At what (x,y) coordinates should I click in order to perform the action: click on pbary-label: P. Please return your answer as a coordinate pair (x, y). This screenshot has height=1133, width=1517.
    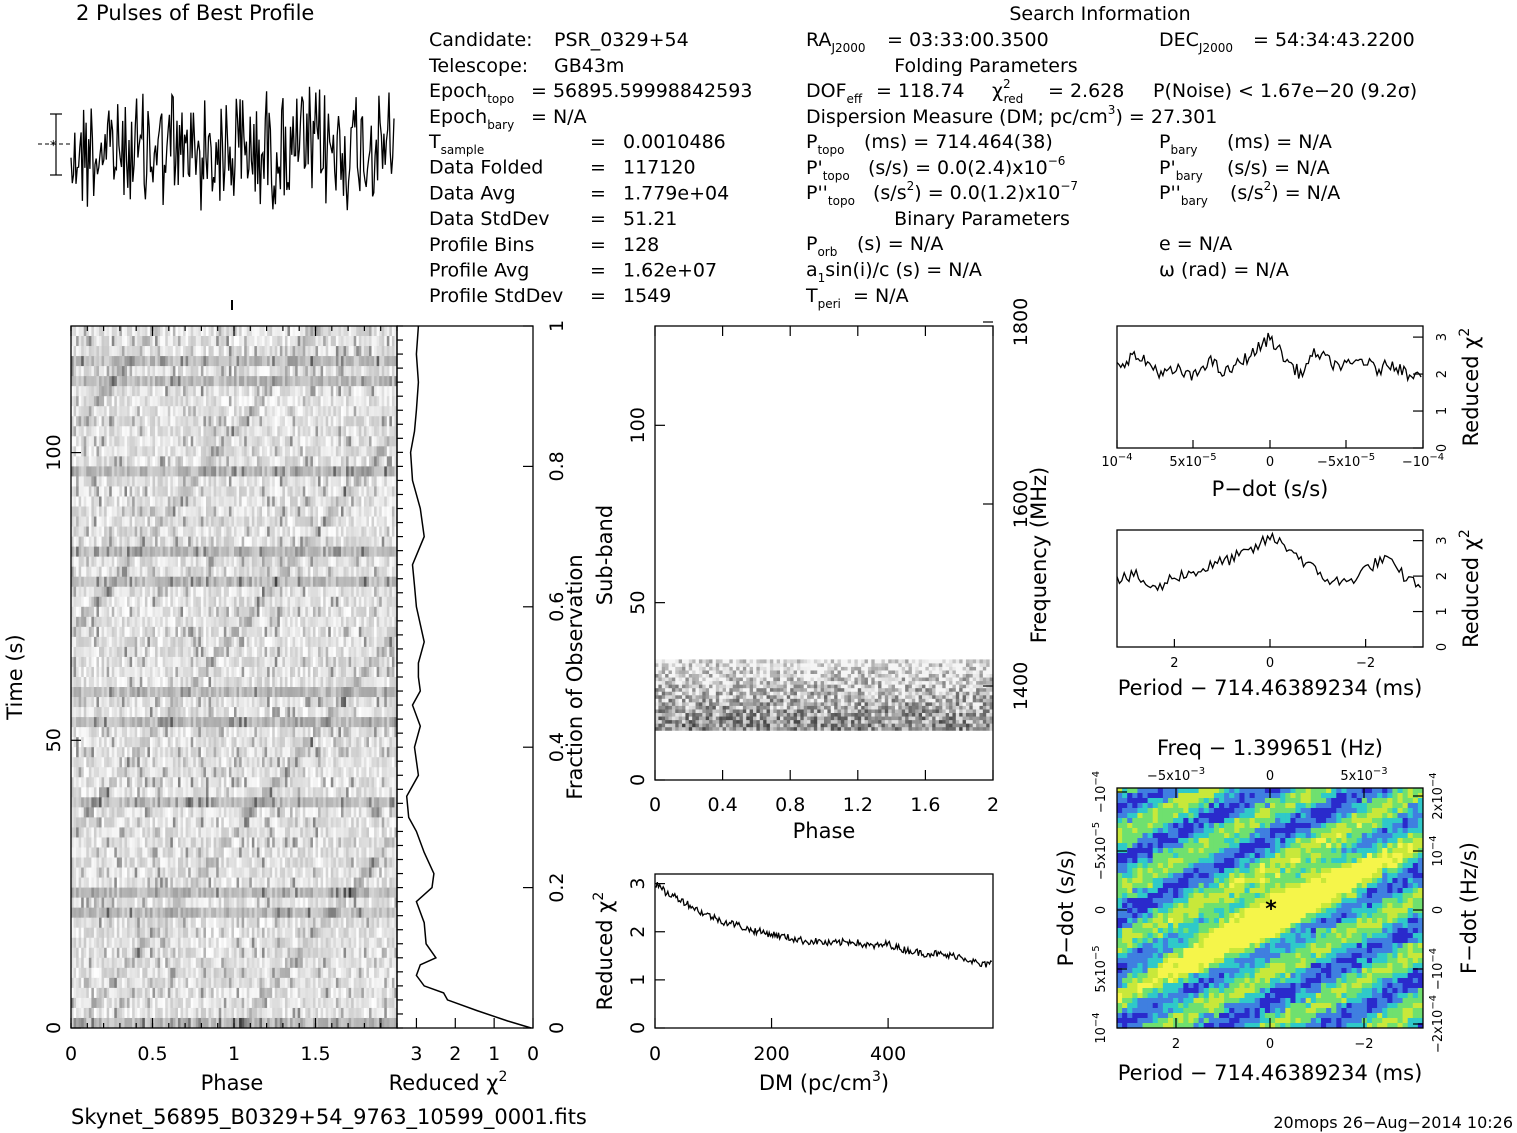
    Looking at the image, I should click on (1164, 142).